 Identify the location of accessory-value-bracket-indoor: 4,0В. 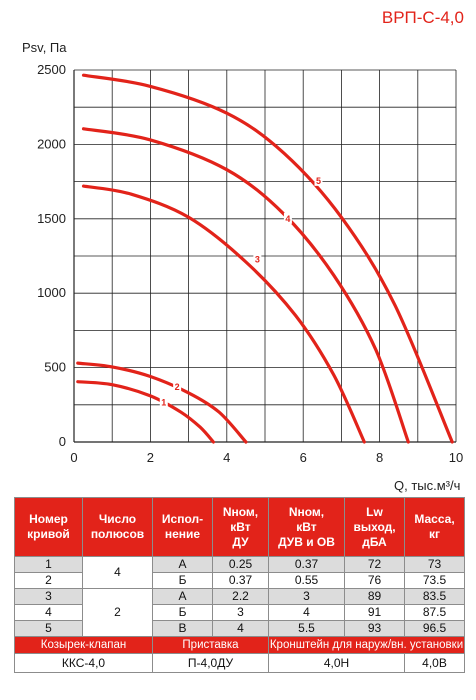
(434, 663).